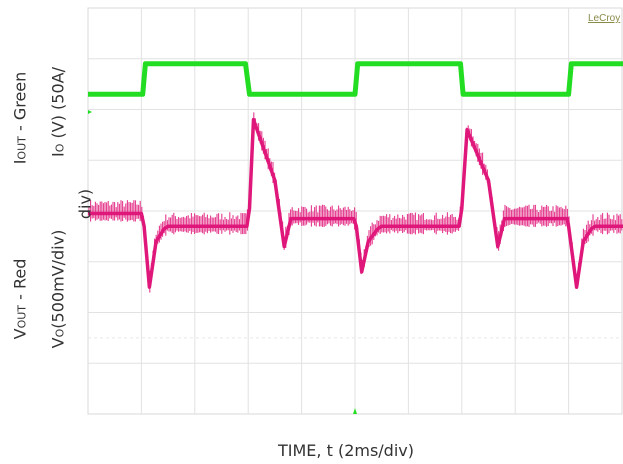 This screenshot has width=623, height=464. I want to click on y-label-iout-scale: IO (V) (50A/, so click(58, 112).